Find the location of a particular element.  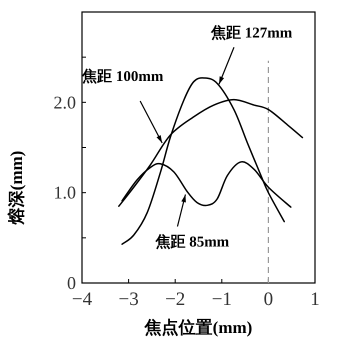

annotation: 焦距 85mm is located at coordinates (192, 241).